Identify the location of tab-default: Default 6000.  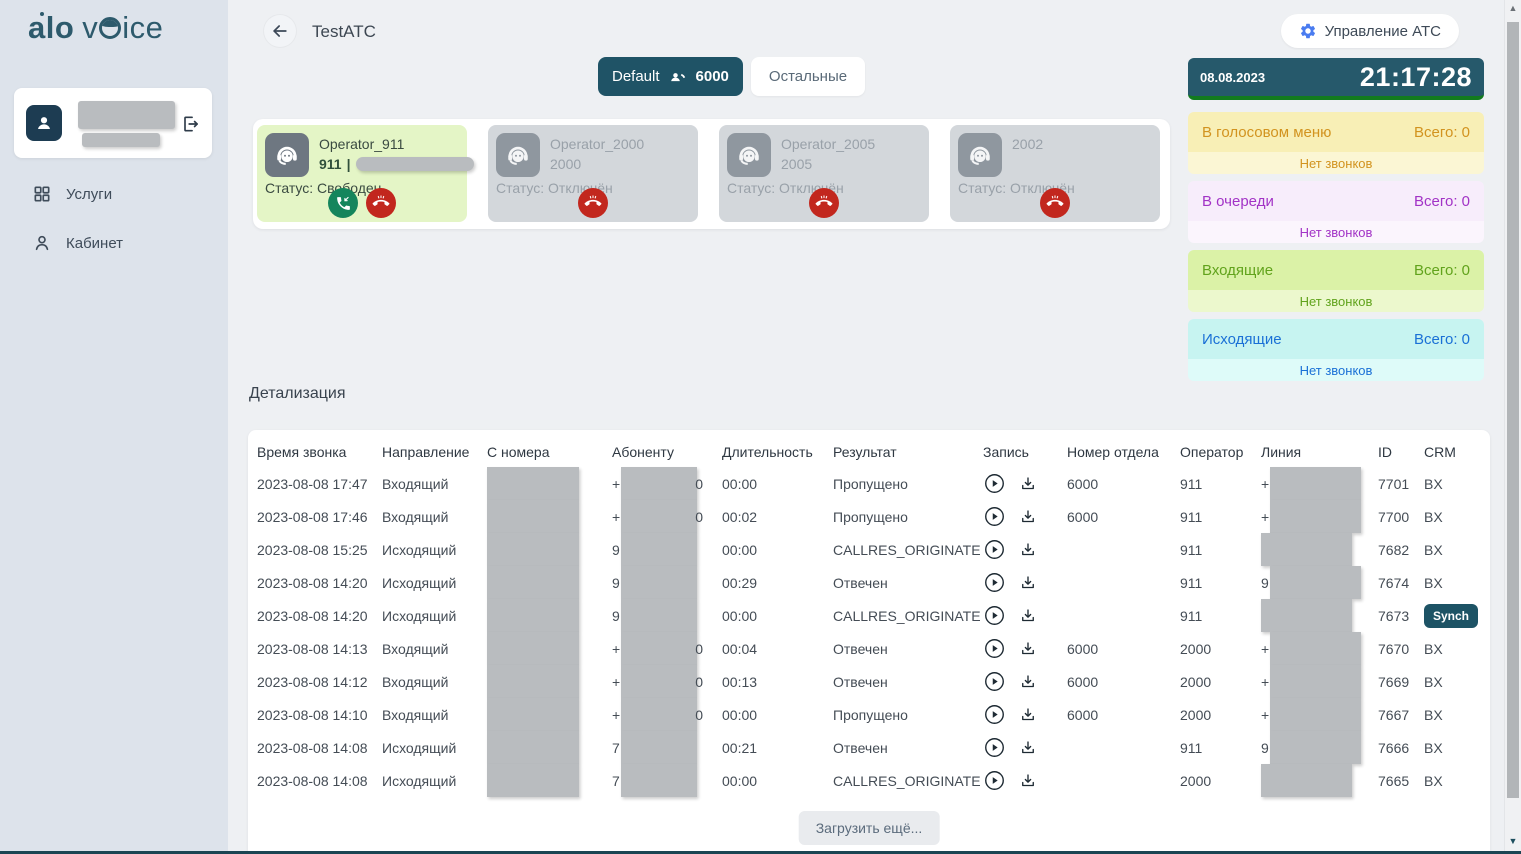
(670, 76).